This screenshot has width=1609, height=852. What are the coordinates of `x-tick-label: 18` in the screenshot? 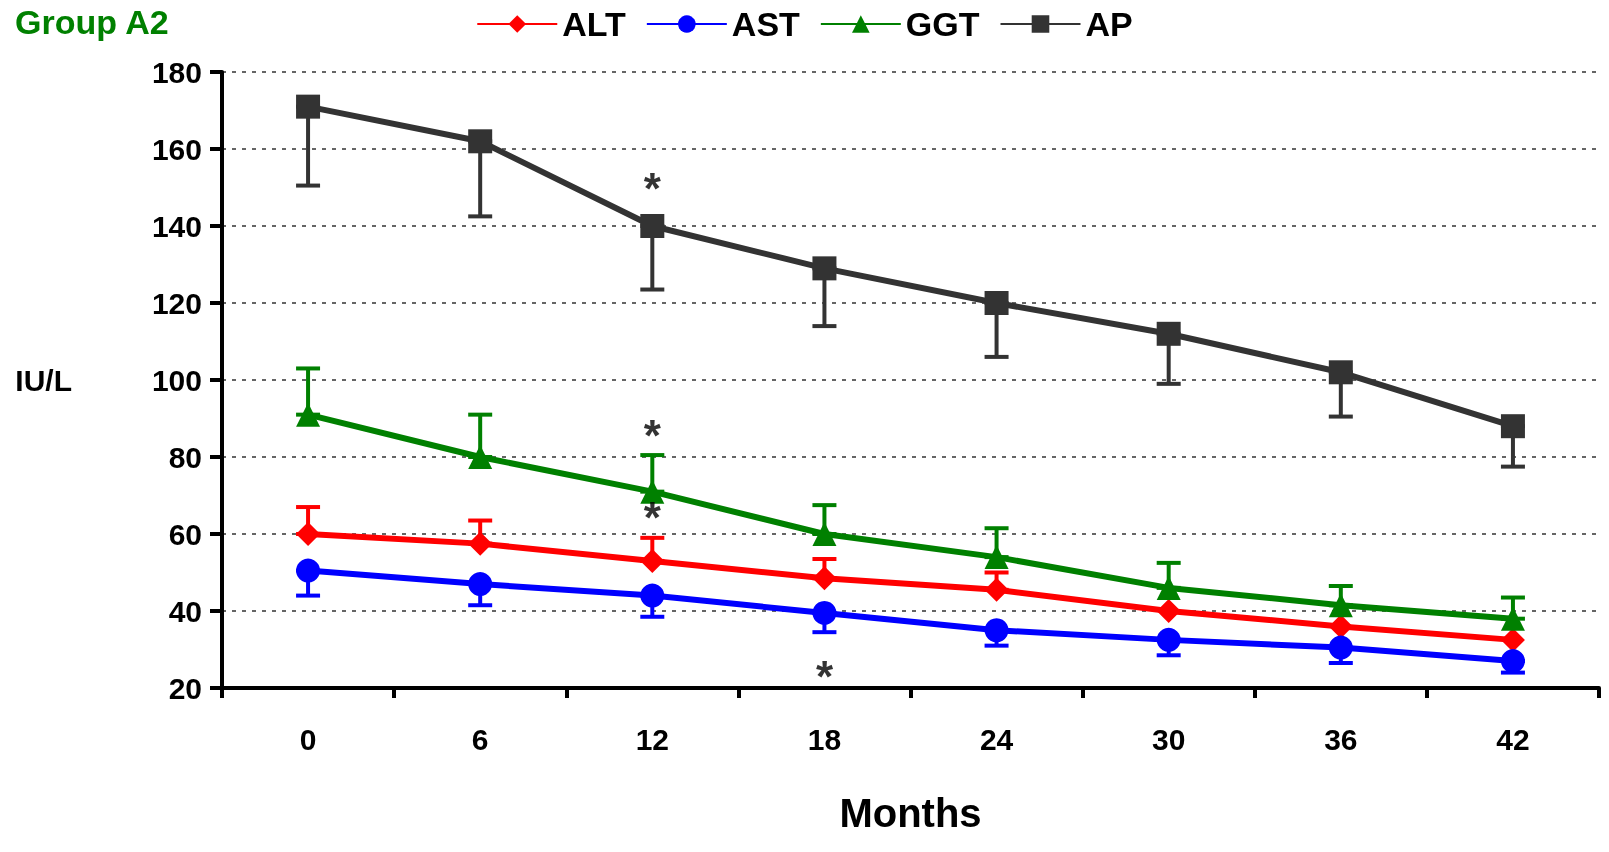 It's located at (824, 739).